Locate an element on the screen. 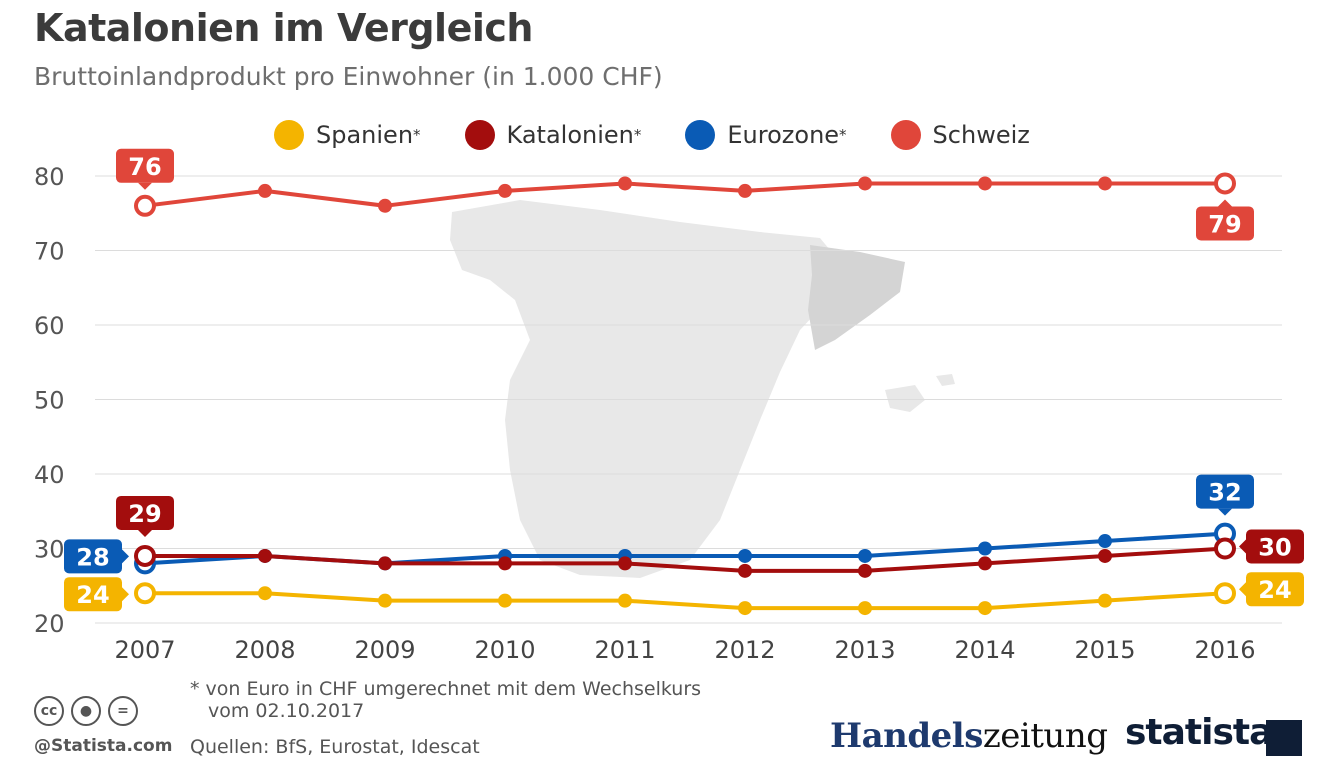 The height and width of the screenshot is (758, 1335). catalonia-shape is located at coordinates (856, 297).